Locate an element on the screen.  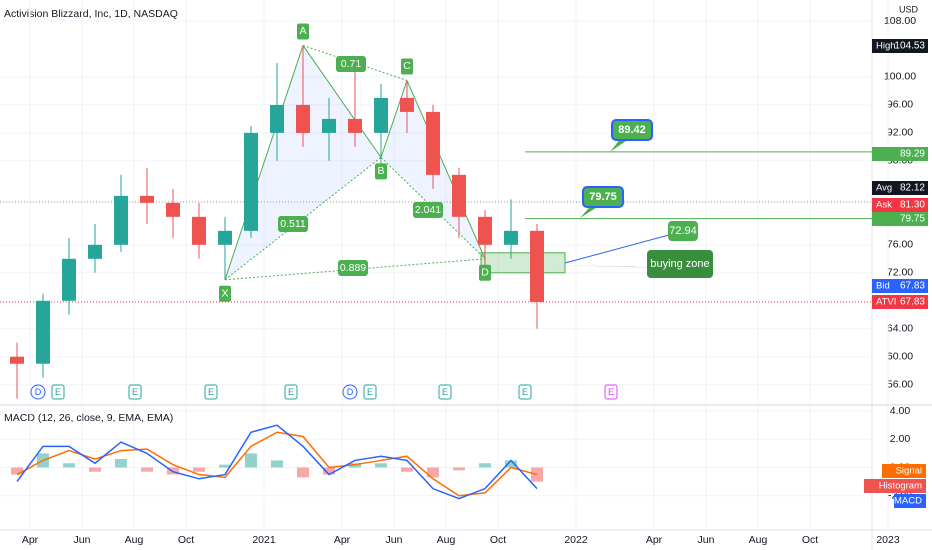
buying-zone is located at coordinates (523, 263).